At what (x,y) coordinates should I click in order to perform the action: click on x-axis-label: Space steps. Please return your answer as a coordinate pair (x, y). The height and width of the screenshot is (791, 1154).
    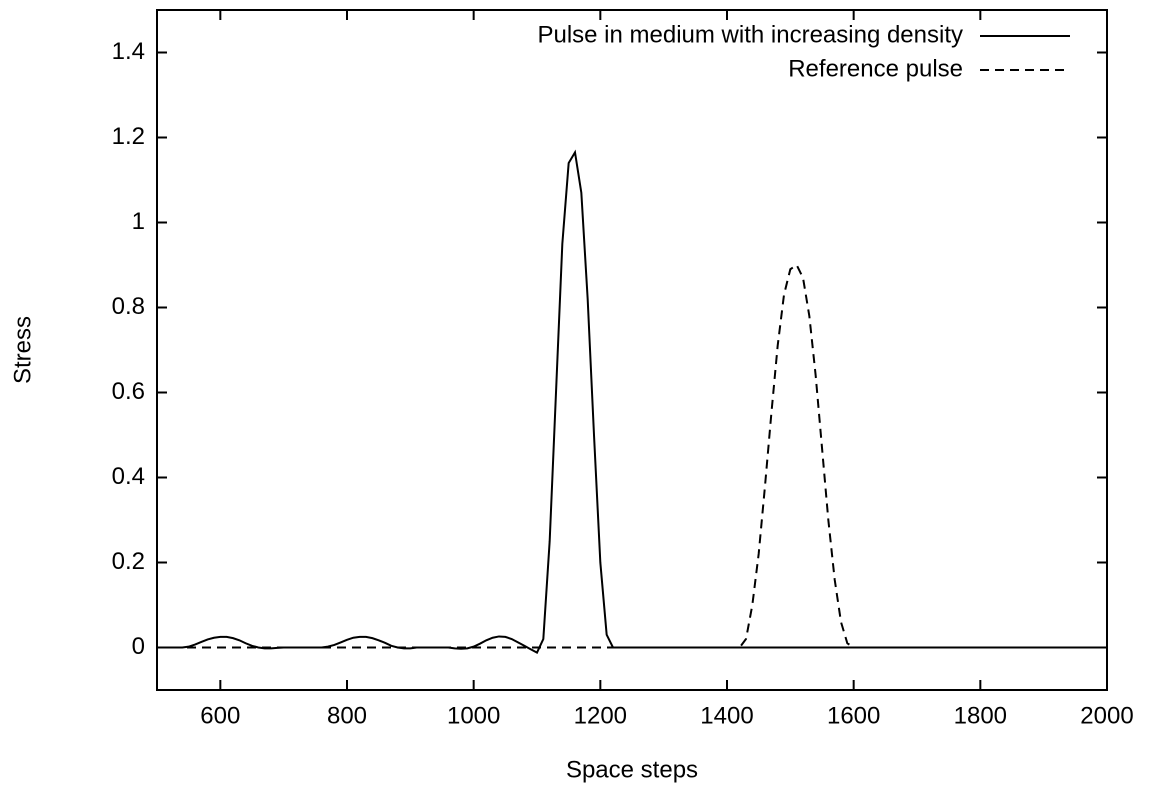
    Looking at the image, I should click on (632, 769).